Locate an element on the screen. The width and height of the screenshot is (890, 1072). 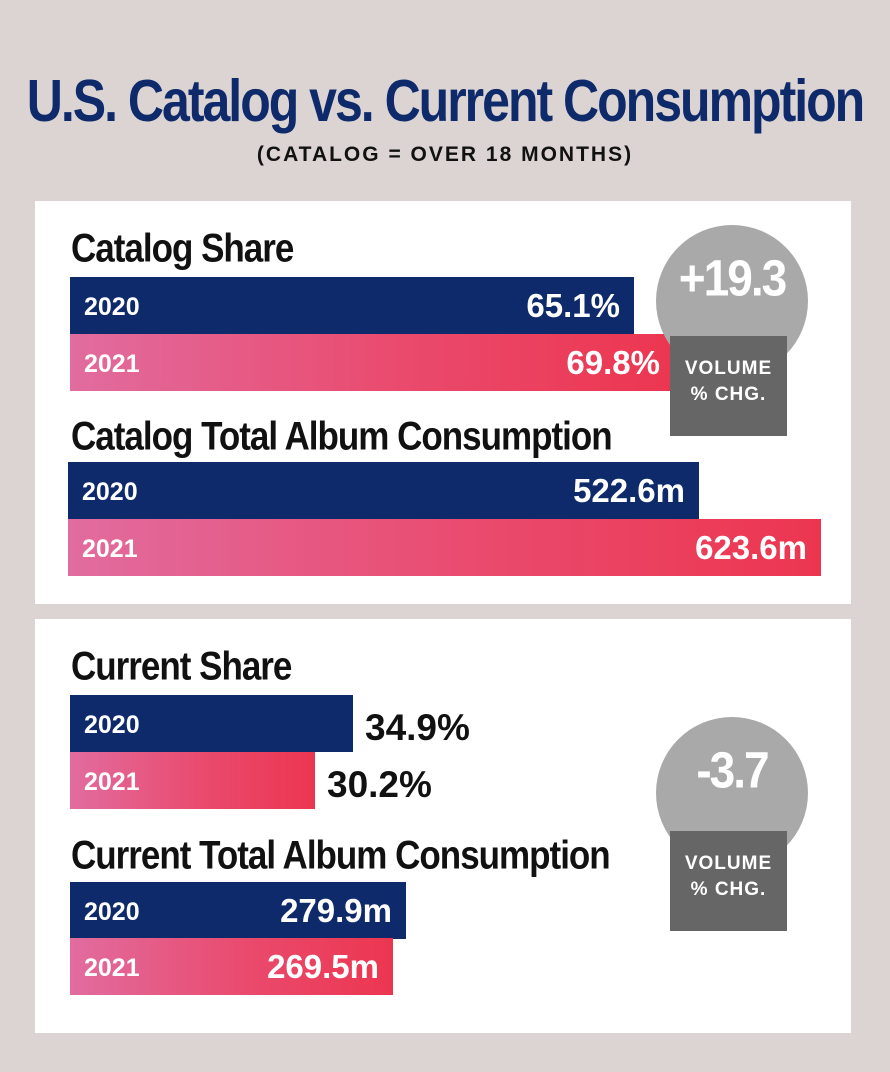
page-subtitle: (CATALOG = OVER 18 MONTHS) is located at coordinates (445, 154).